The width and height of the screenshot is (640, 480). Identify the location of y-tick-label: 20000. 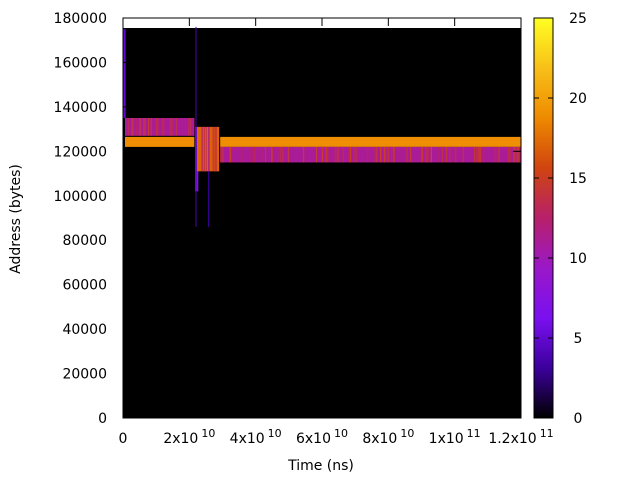
(84, 375).